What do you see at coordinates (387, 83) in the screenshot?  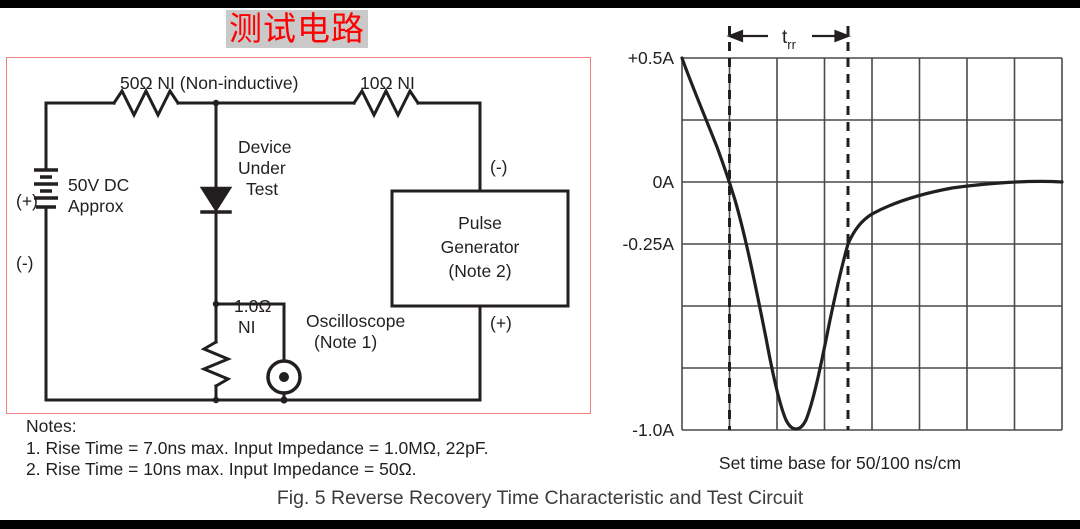 I see `label-resistor-10: 10Ω NI` at bounding box center [387, 83].